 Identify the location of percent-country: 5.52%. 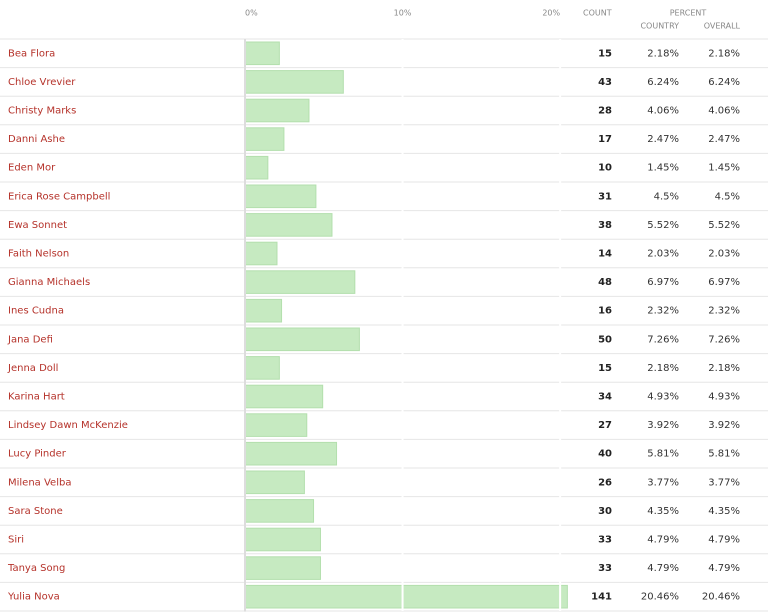
(663, 225).